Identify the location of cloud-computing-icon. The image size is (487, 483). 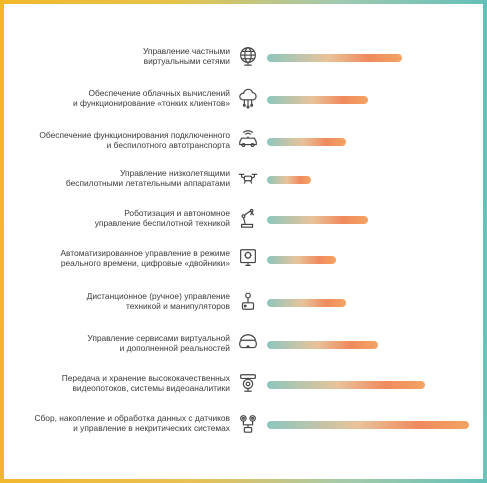
(248, 98).